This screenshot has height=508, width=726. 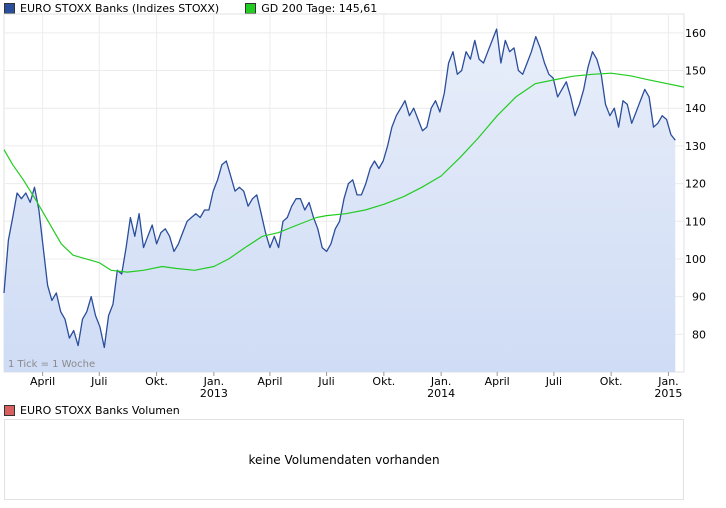 I want to click on y-tick-label: 130, so click(x=695, y=146).